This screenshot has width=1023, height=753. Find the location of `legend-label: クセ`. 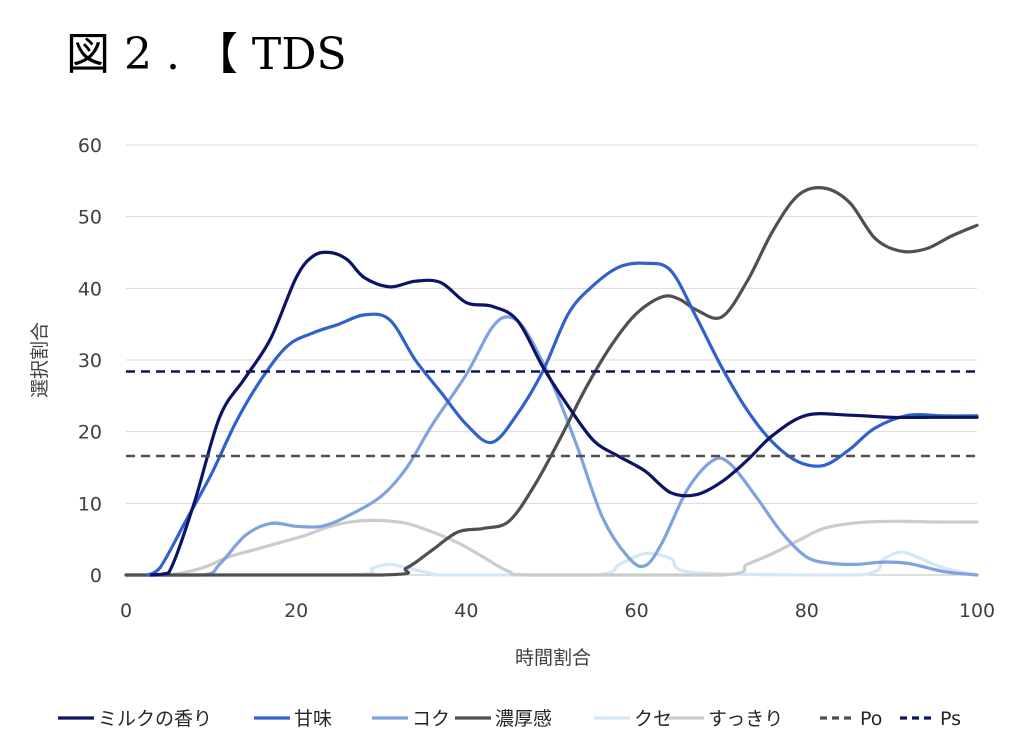

legend-label: クセ is located at coordinates (653, 719).